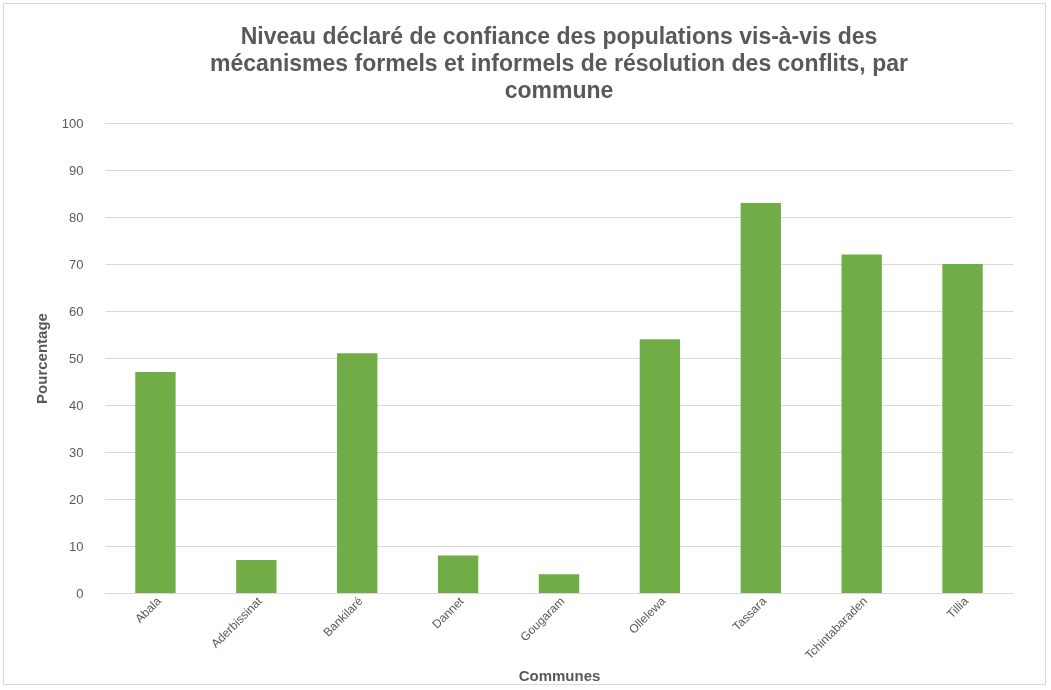  What do you see at coordinates (76, 358) in the screenshot?
I see `y-tick-label: 50` at bounding box center [76, 358].